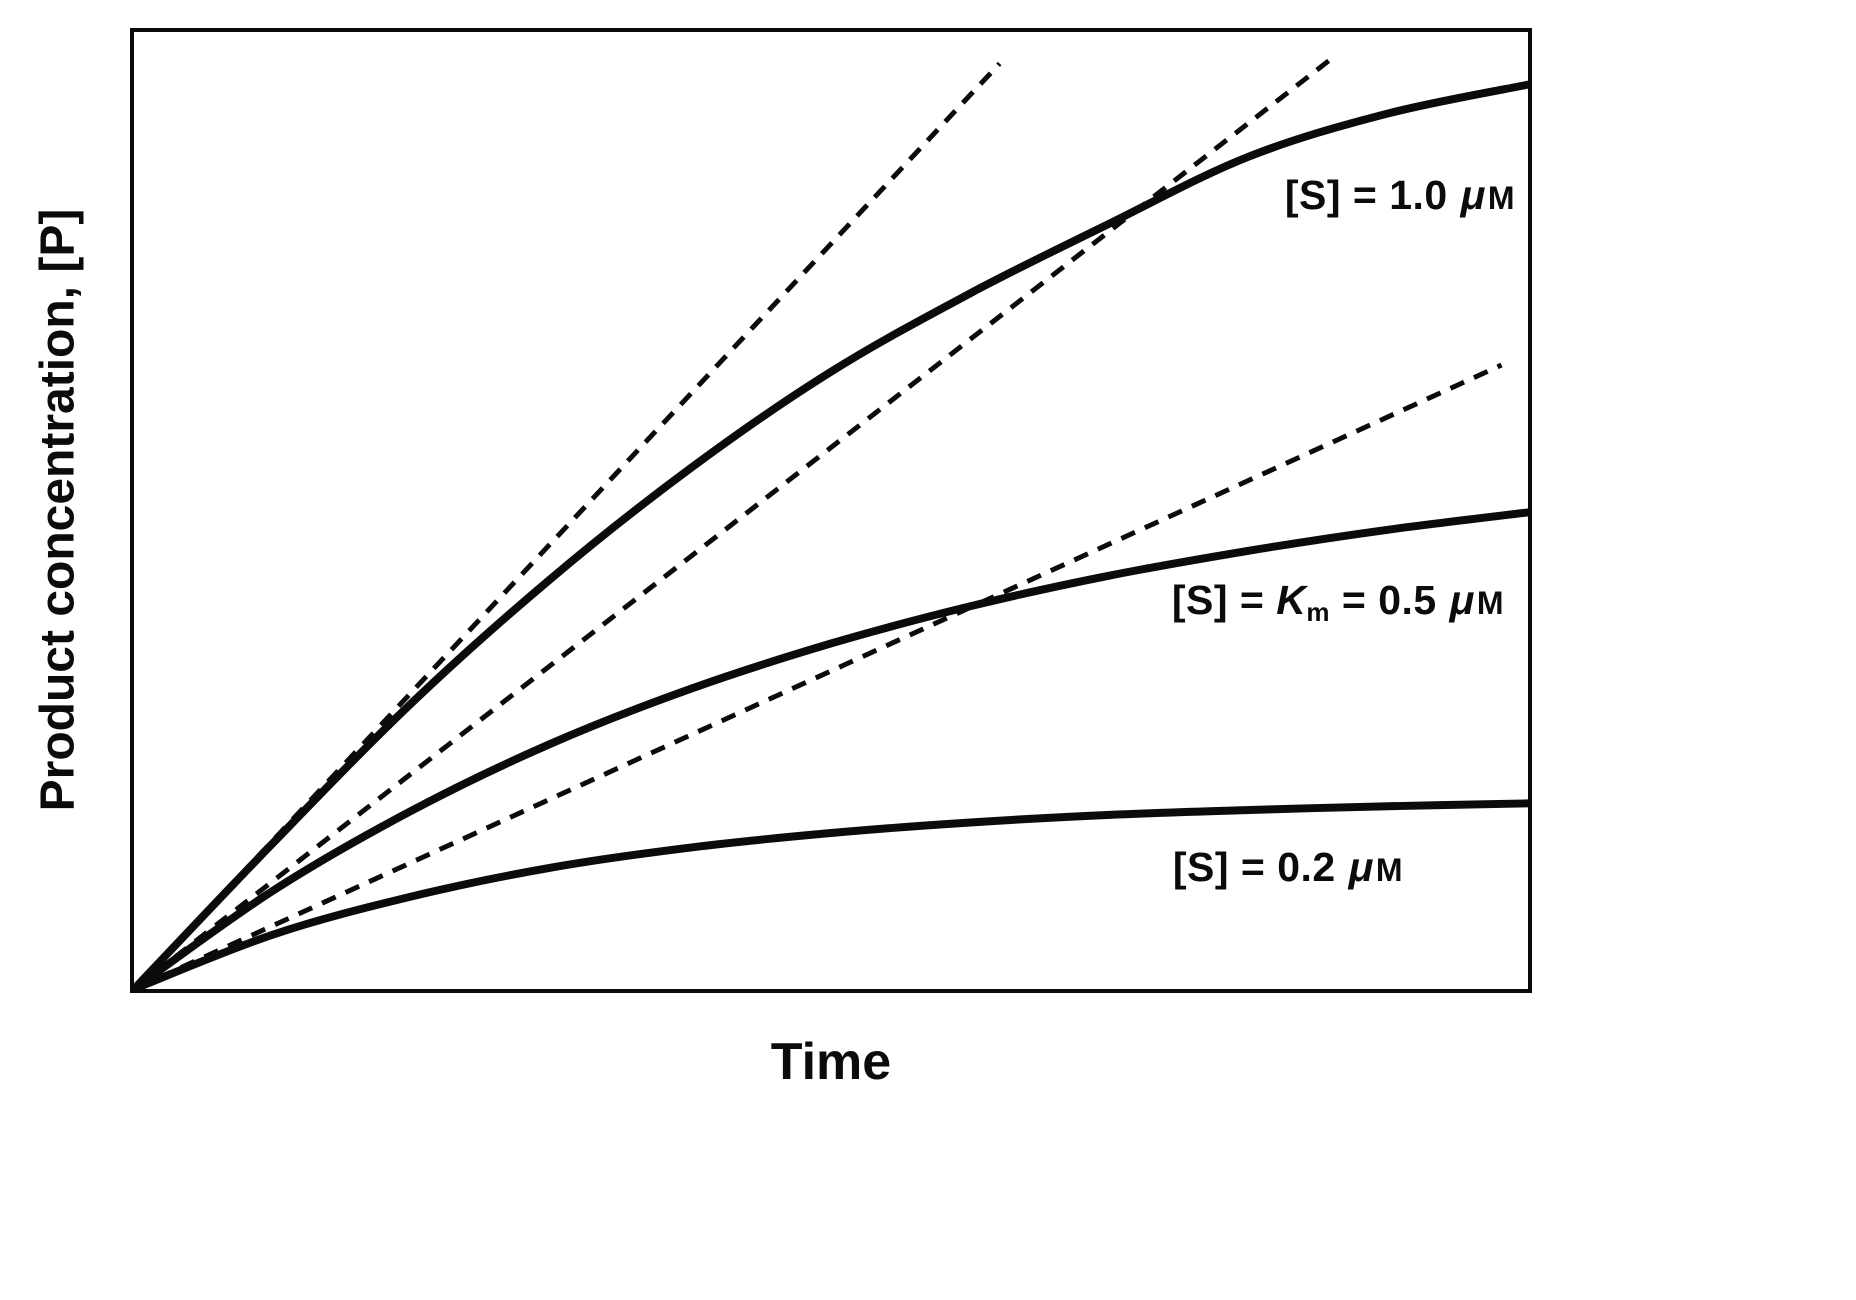 This screenshot has height=1300, width=1856. I want to click on curve-label-text: = 0.5, so click(1389, 600).